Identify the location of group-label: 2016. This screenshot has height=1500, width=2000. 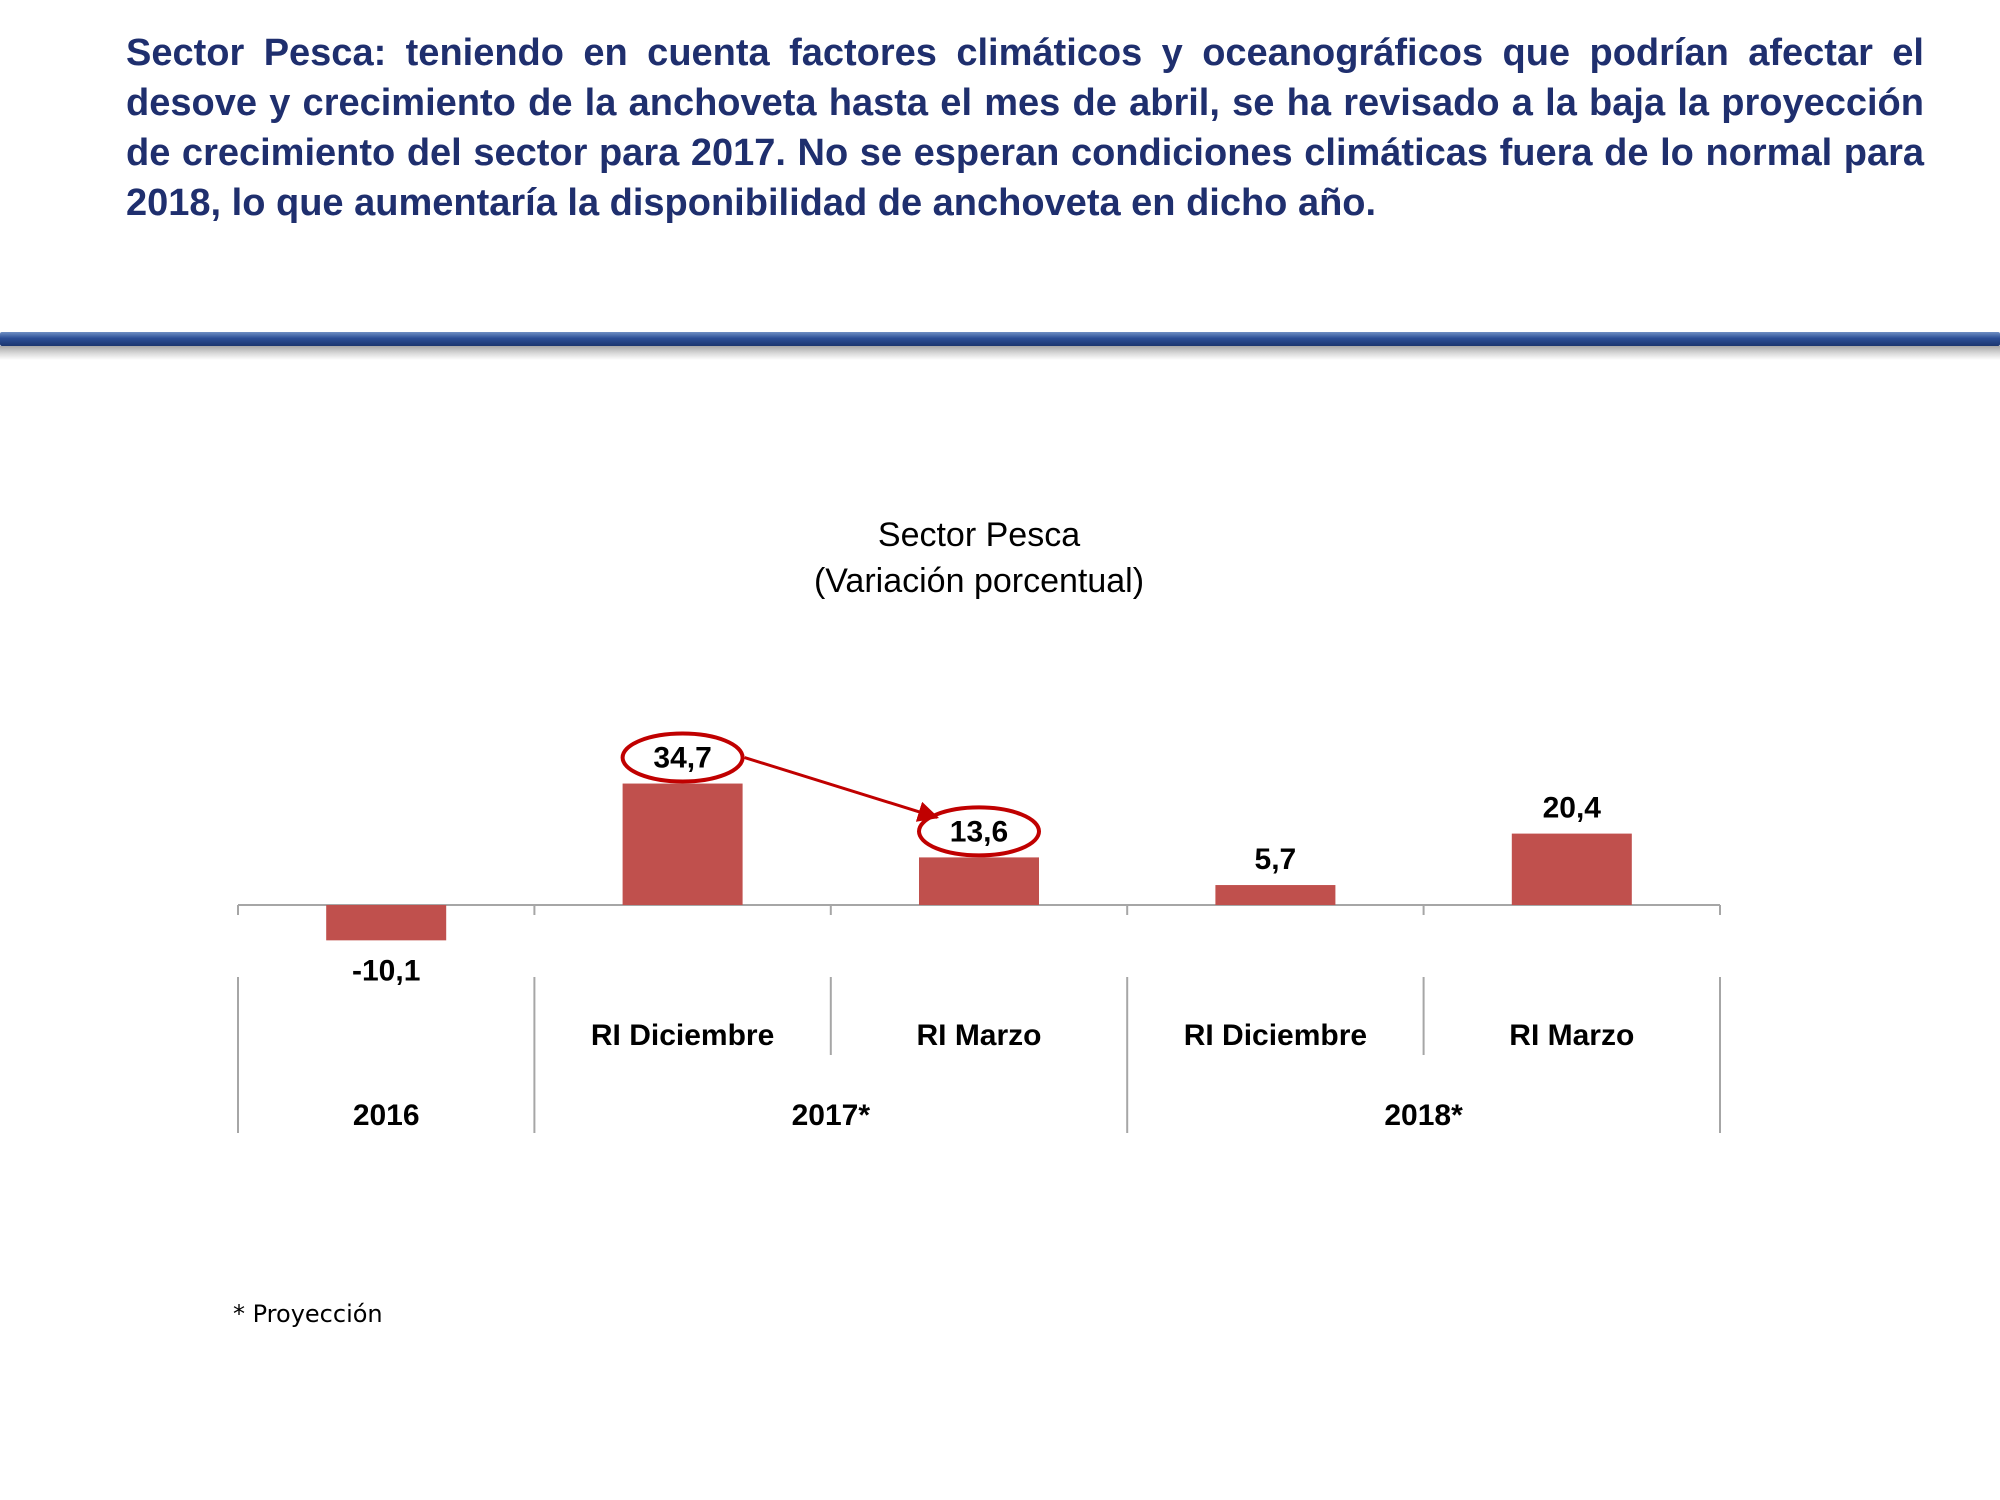
(386, 1115).